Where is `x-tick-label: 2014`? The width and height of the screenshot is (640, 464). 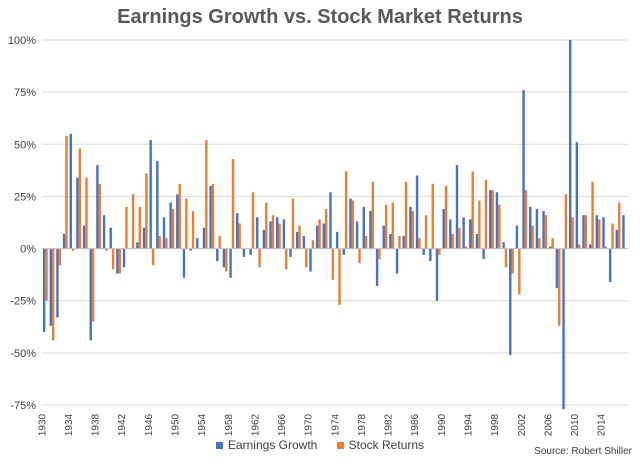 x-tick-label: 2014 is located at coordinates (602, 424).